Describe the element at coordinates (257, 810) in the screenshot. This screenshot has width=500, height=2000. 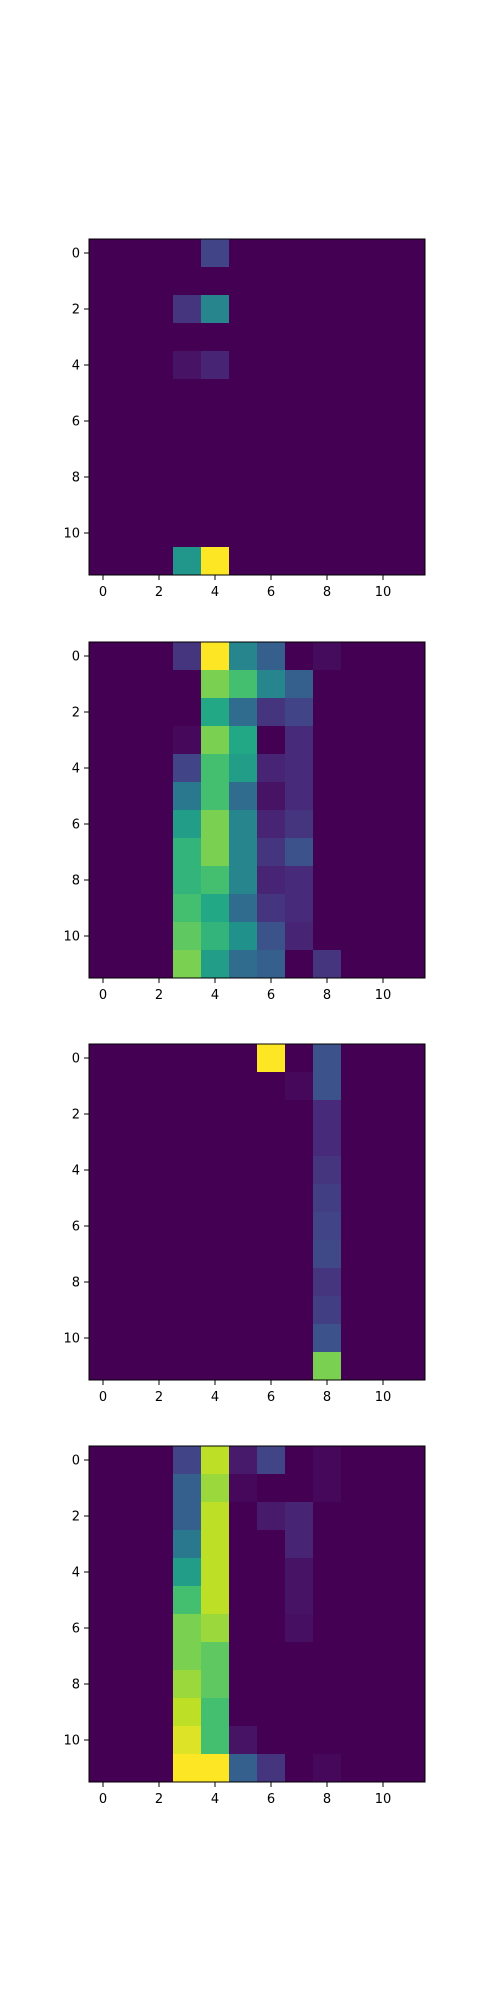
I see `axes-frame` at that location.